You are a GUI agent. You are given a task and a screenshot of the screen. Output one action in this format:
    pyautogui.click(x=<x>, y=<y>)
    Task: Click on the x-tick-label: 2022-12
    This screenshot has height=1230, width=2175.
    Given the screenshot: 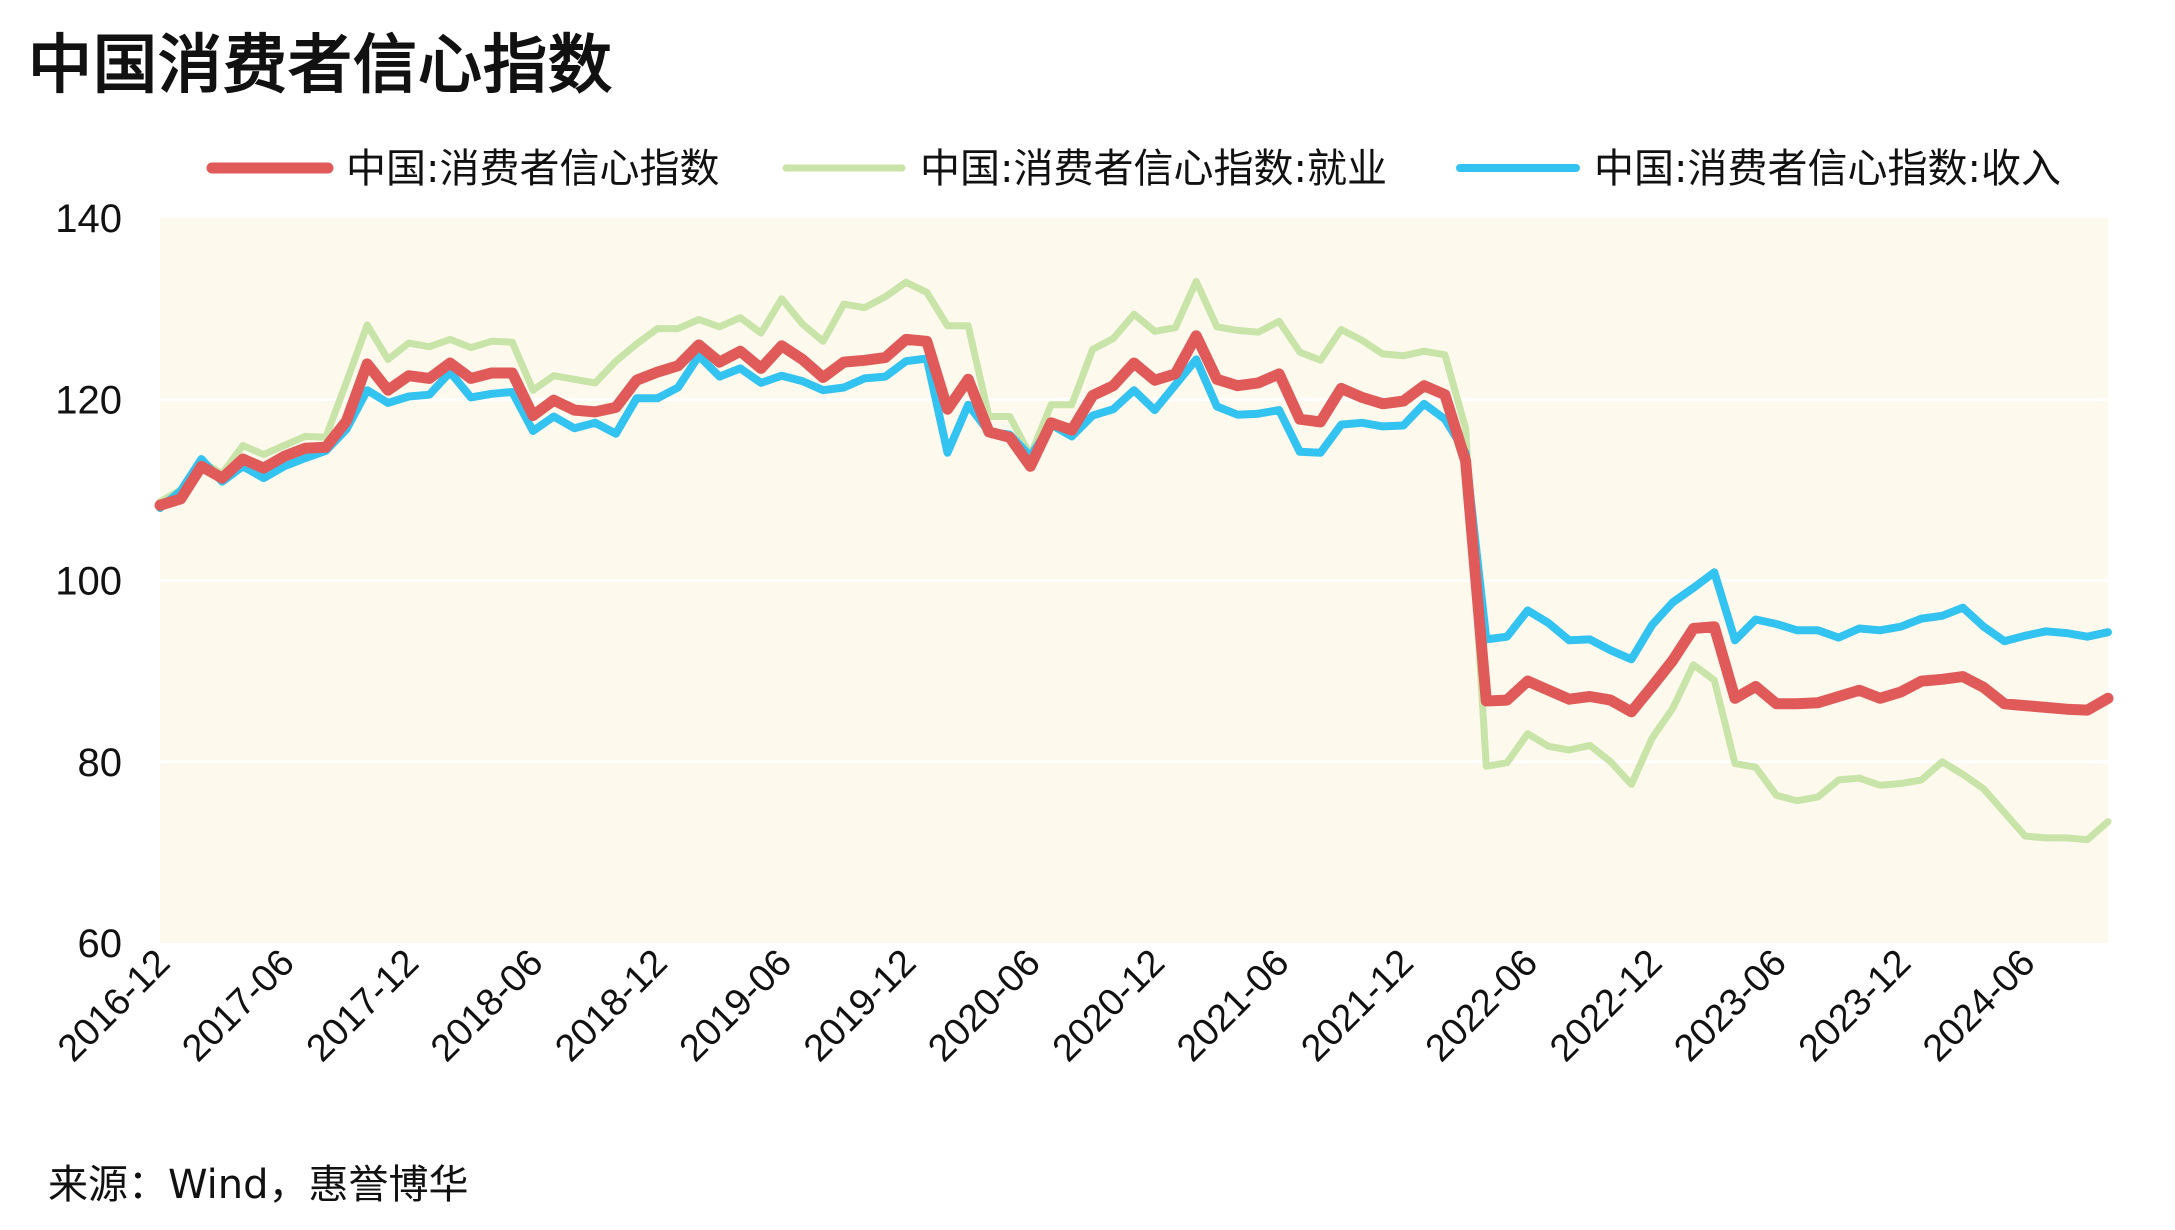 What is the action you would take?
    pyautogui.click(x=1606, y=1006)
    